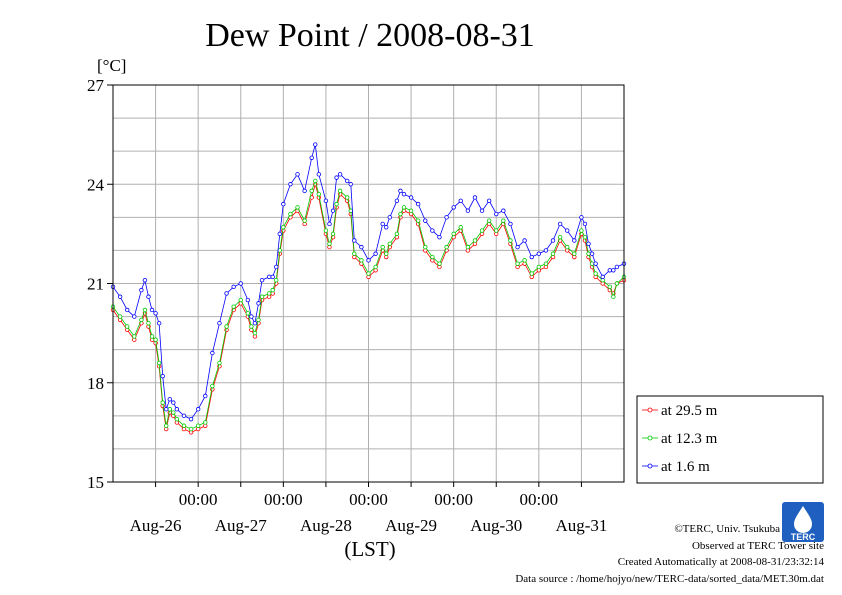  I want to click on legend-marker, so click(650, 410).